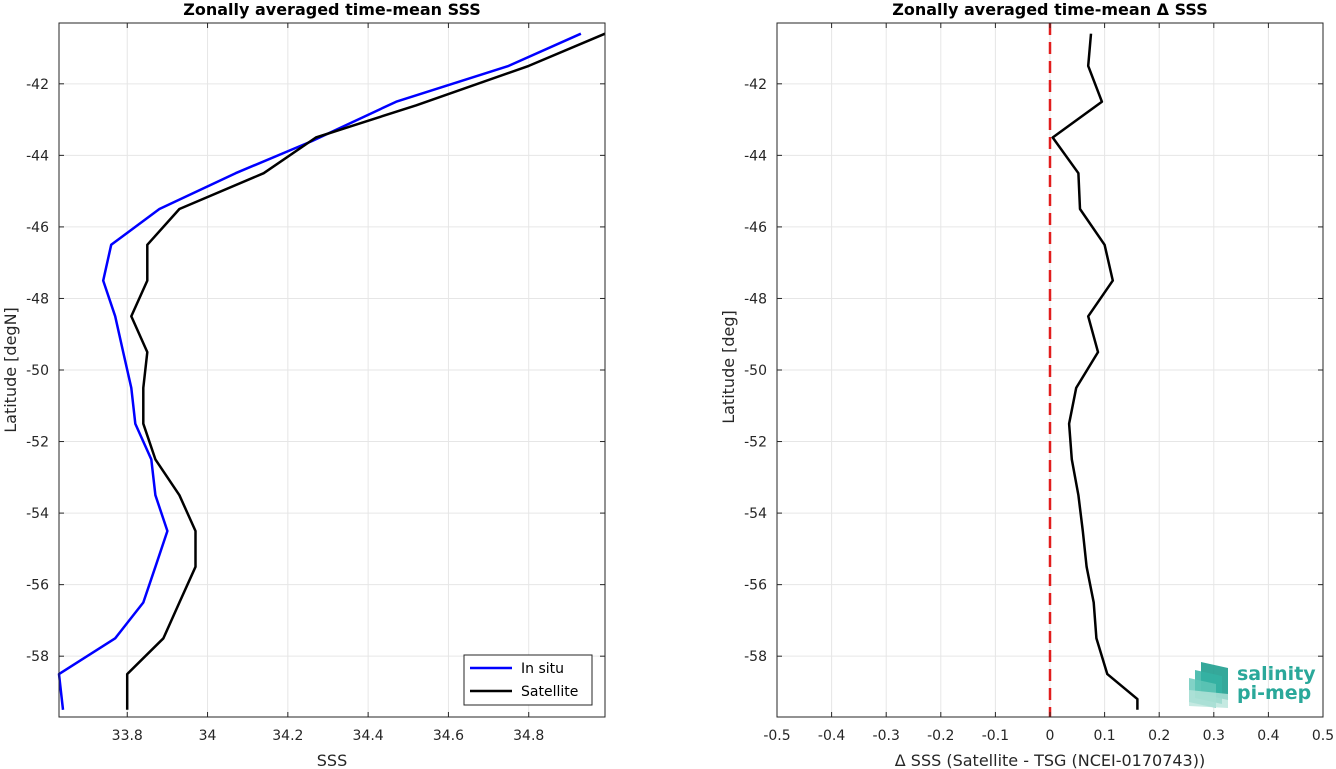 This screenshot has height=769, width=1336. Describe the element at coordinates (755, 371) in the screenshot. I see `y-tick-label-right: -50` at that location.